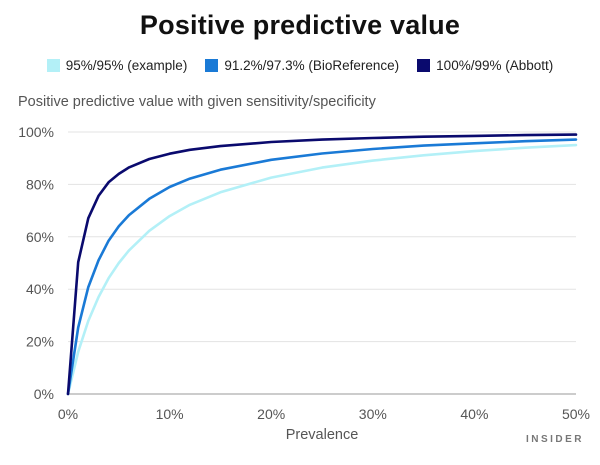 The height and width of the screenshot is (465, 600). What do you see at coordinates (576, 414) in the screenshot?
I see `x-tick-label: 50%` at bounding box center [576, 414].